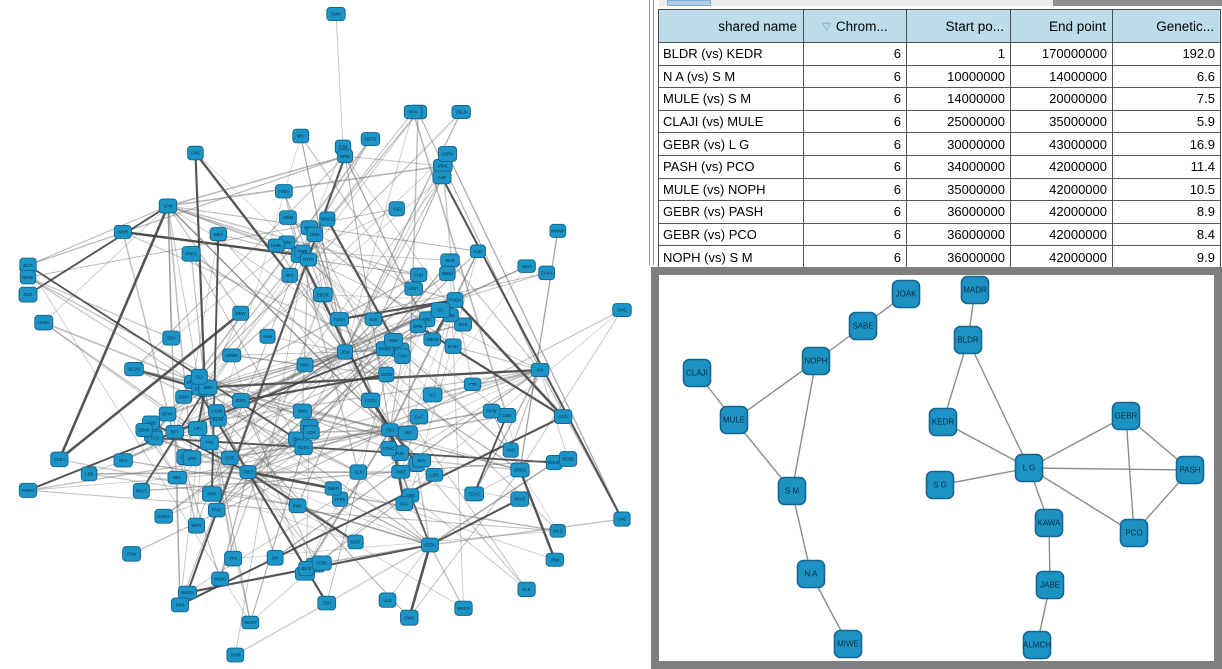 The height and width of the screenshot is (669, 1222). I want to click on network-node: FHO, so click(419, 275).